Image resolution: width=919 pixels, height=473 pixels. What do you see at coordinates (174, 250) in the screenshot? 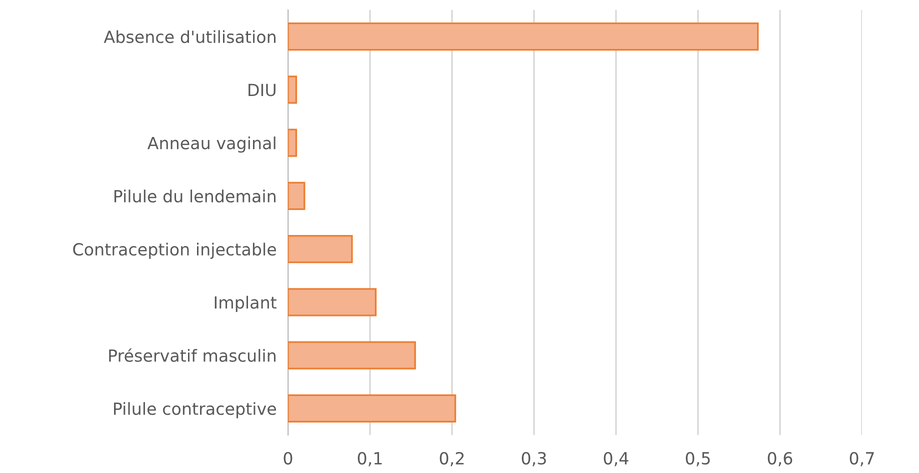
I see `y-tick-label: Contraception injectable` at bounding box center [174, 250].